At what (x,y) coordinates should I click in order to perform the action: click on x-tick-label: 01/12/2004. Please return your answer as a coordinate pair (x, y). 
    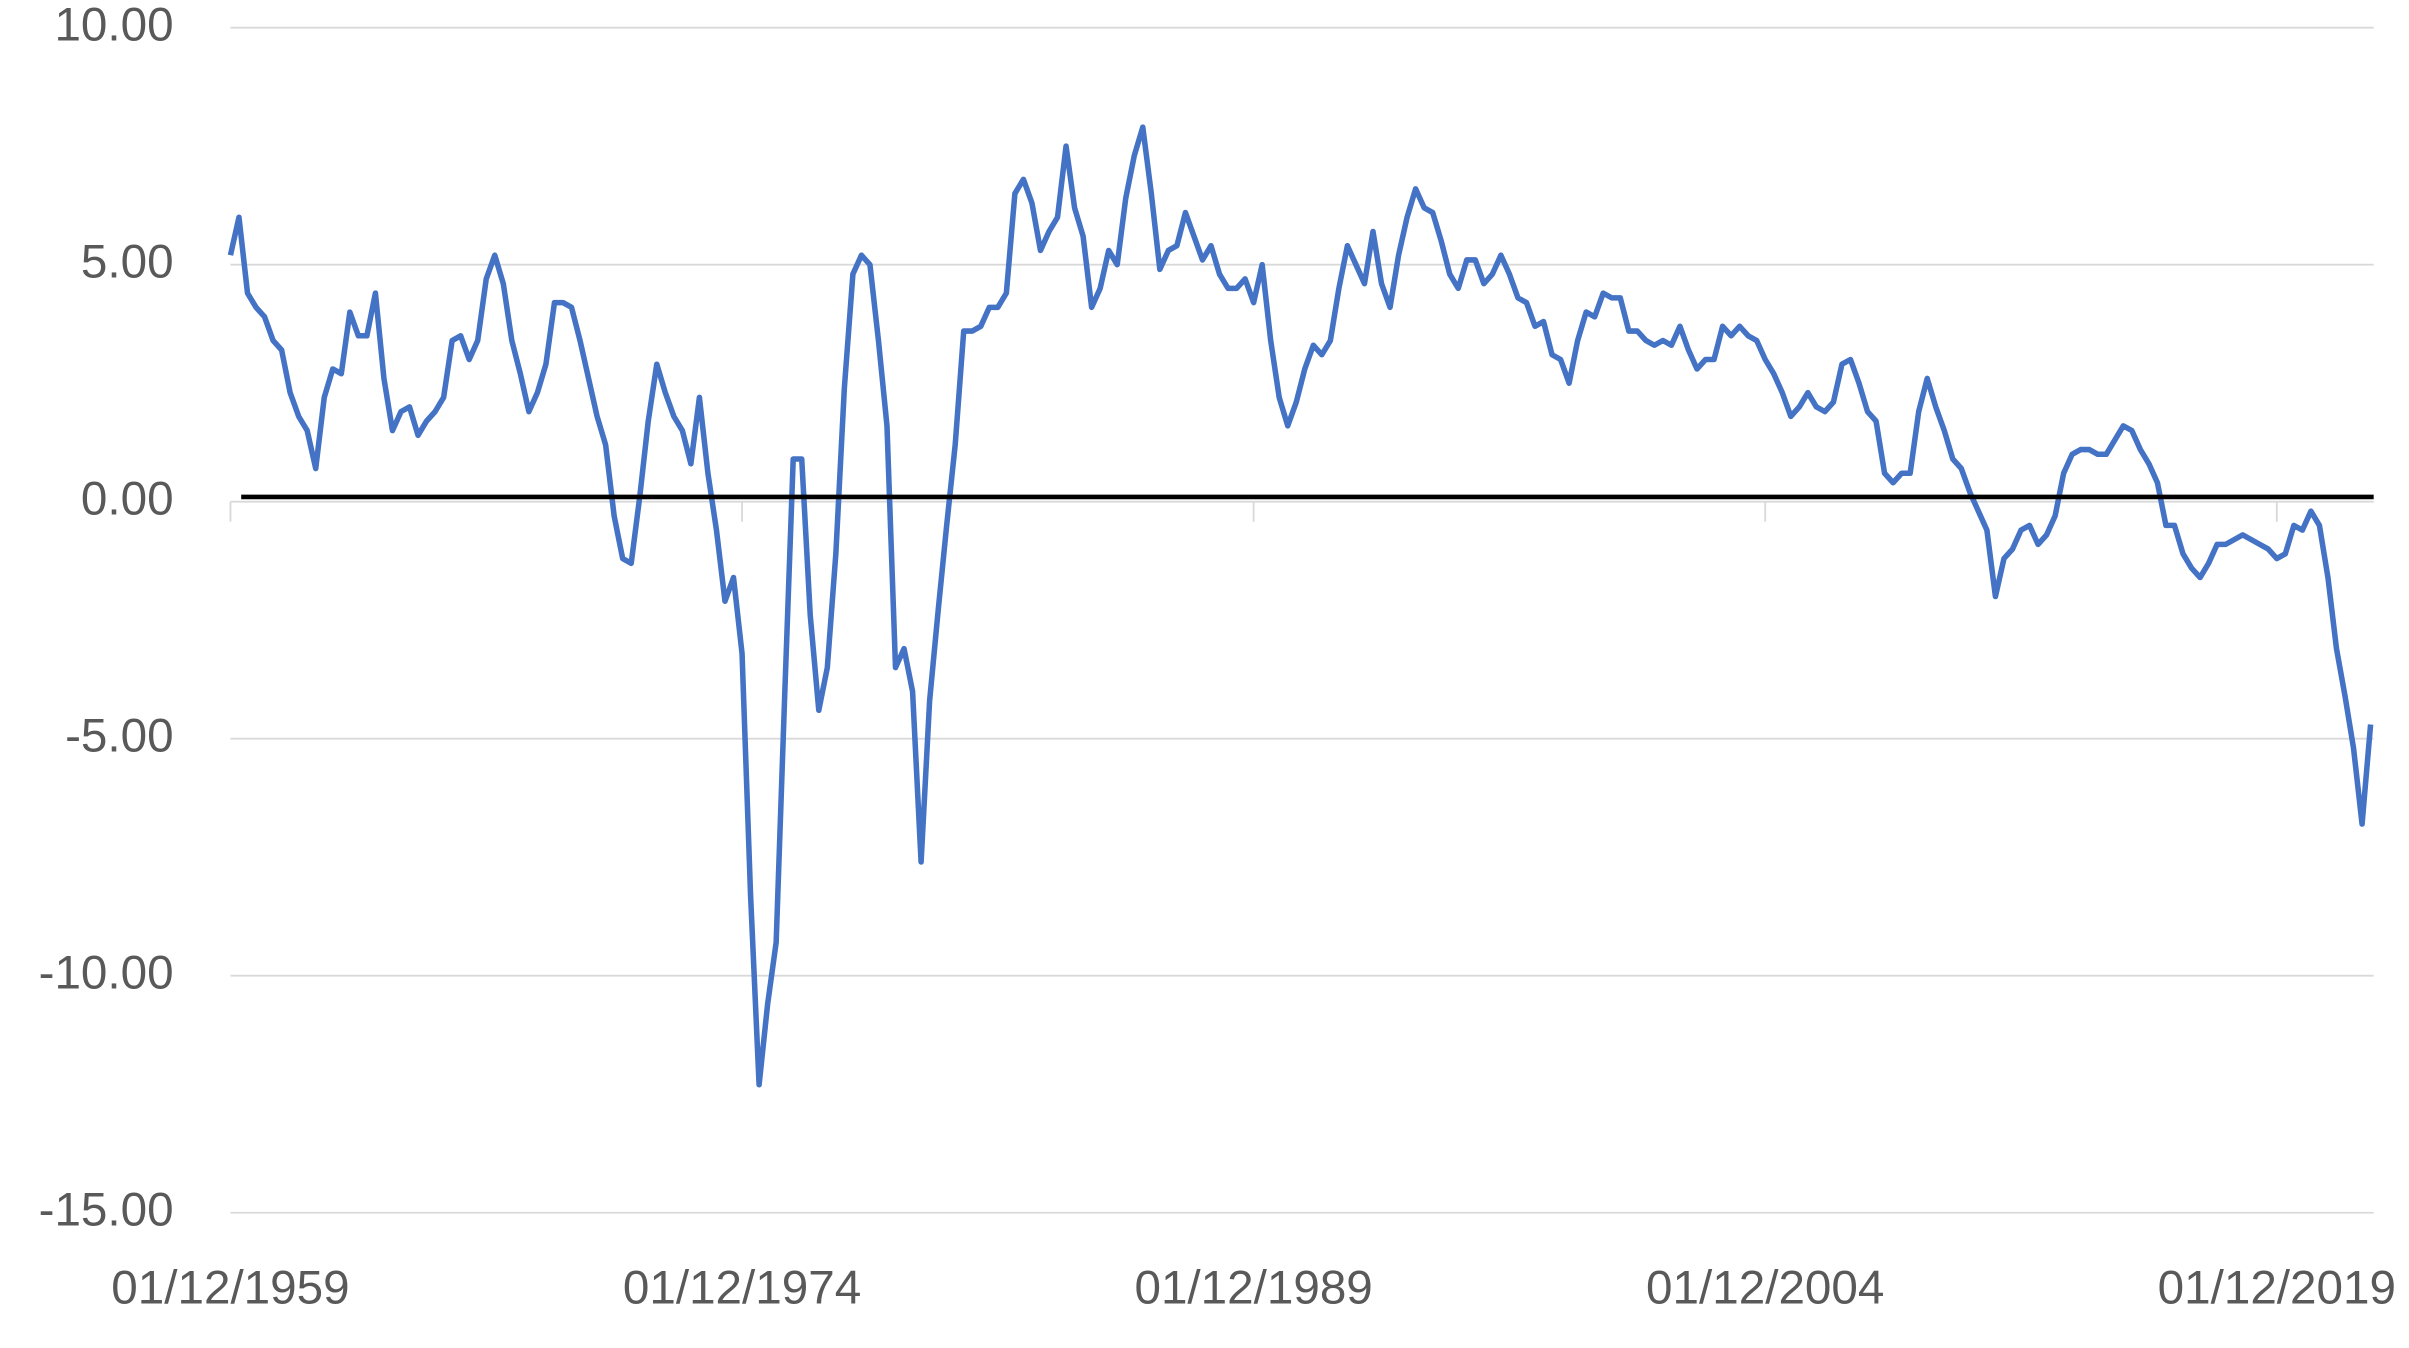
    Looking at the image, I should click on (1765, 1288).